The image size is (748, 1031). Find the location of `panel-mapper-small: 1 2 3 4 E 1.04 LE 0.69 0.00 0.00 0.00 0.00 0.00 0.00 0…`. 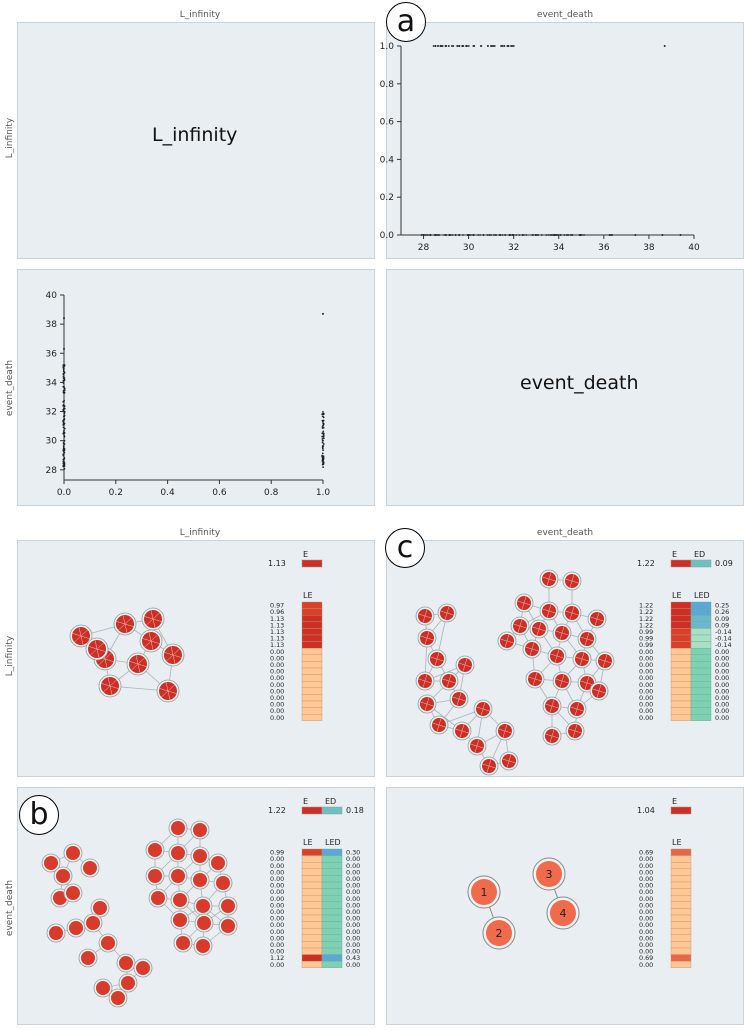

panel-mapper-small: 1 2 3 4 E 1.04 LE 0.69 0.00 0.00 0.00 0.00 0.00 0.00 0… is located at coordinates (565, 906).